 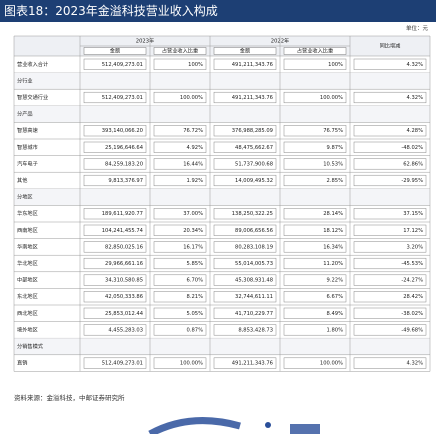 I want to click on cell-value: 41,710,229.77, so click(x=254, y=314).